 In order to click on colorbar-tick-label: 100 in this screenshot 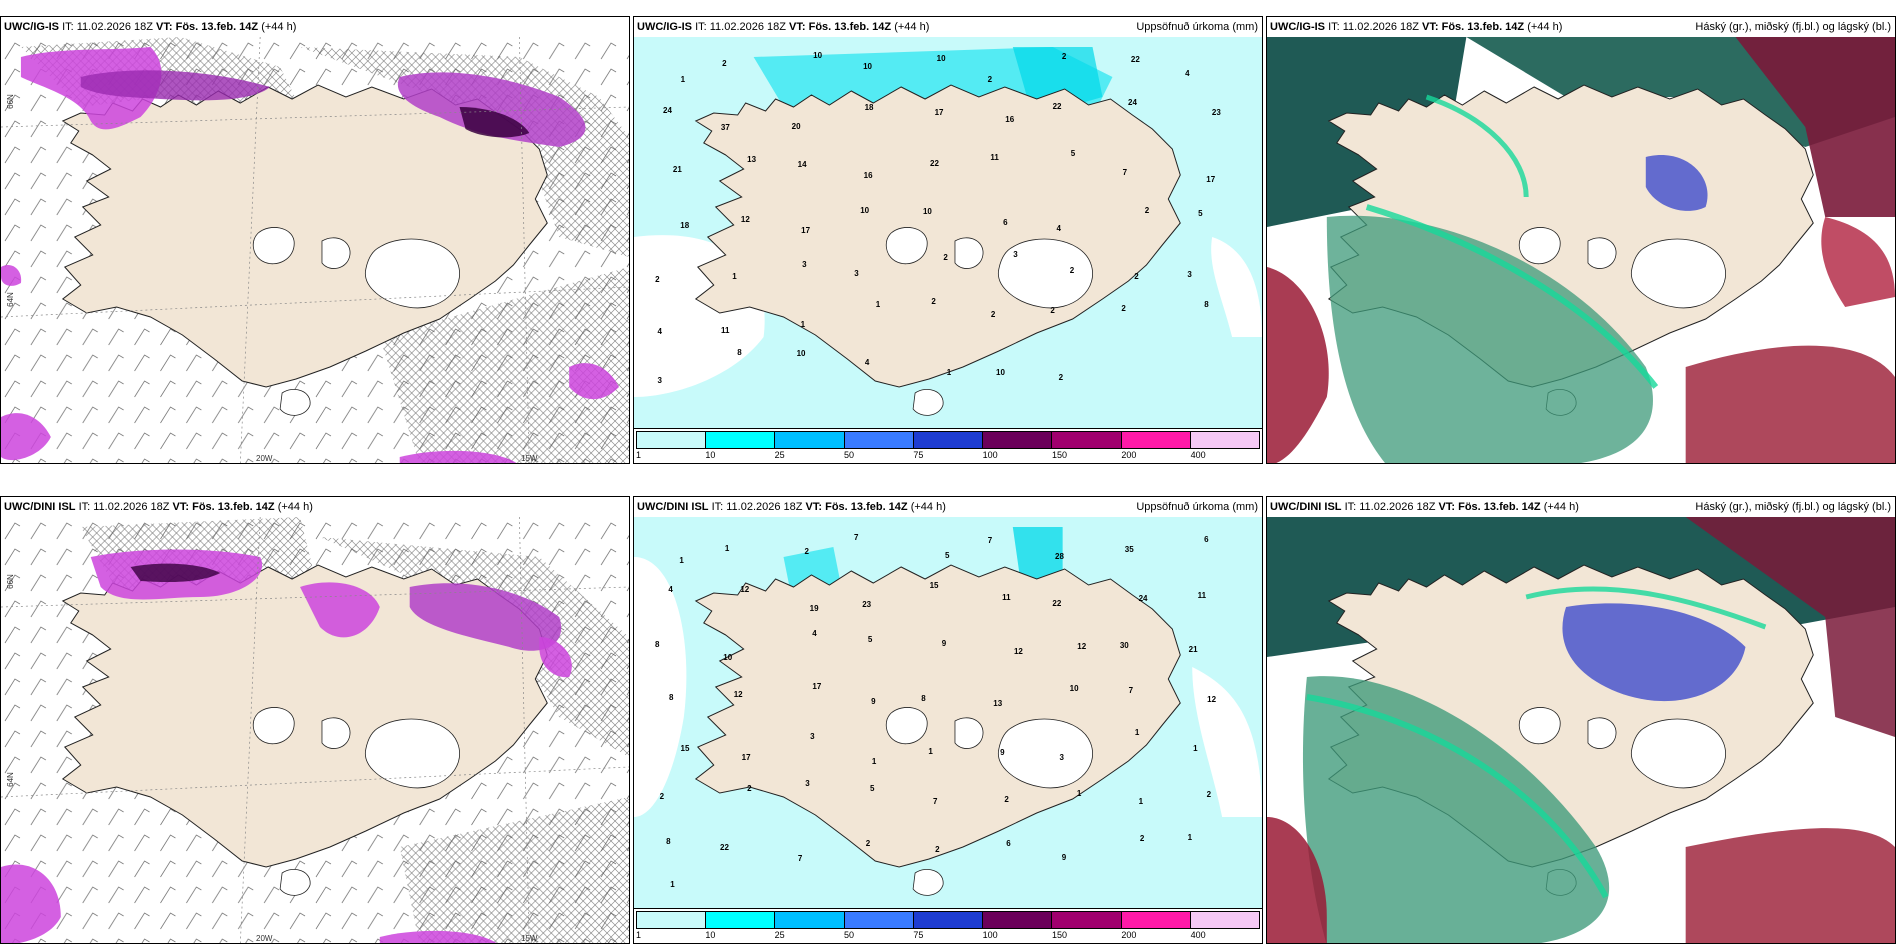, I will do `click(990, 935)`.